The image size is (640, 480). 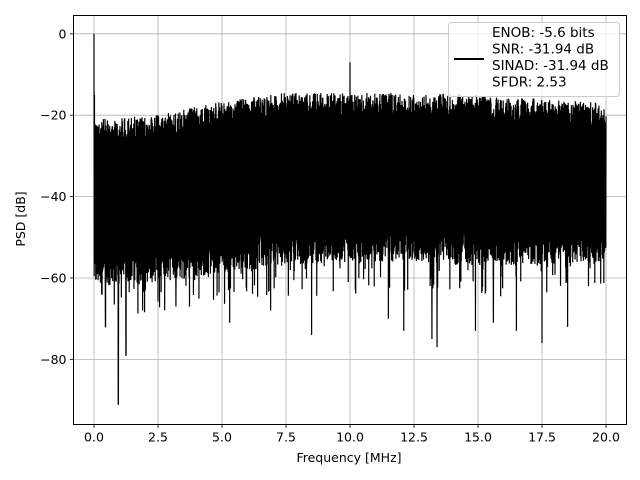 What do you see at coordinates (478, 437) in the screenshot?
I see `x-tick-label: 15.0` at bounding box center [478, 437].